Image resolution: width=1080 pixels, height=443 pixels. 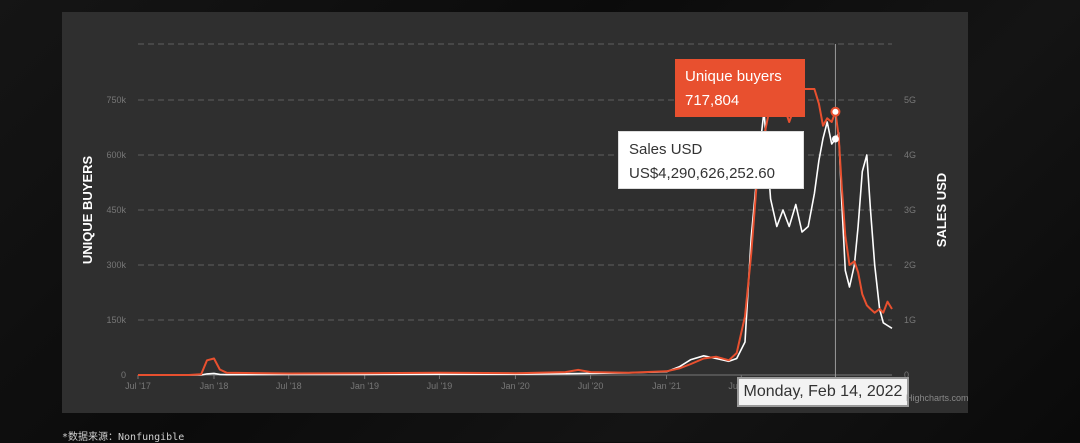 I want to click on right-tick-label: 2G, so click(x=910, y=265).